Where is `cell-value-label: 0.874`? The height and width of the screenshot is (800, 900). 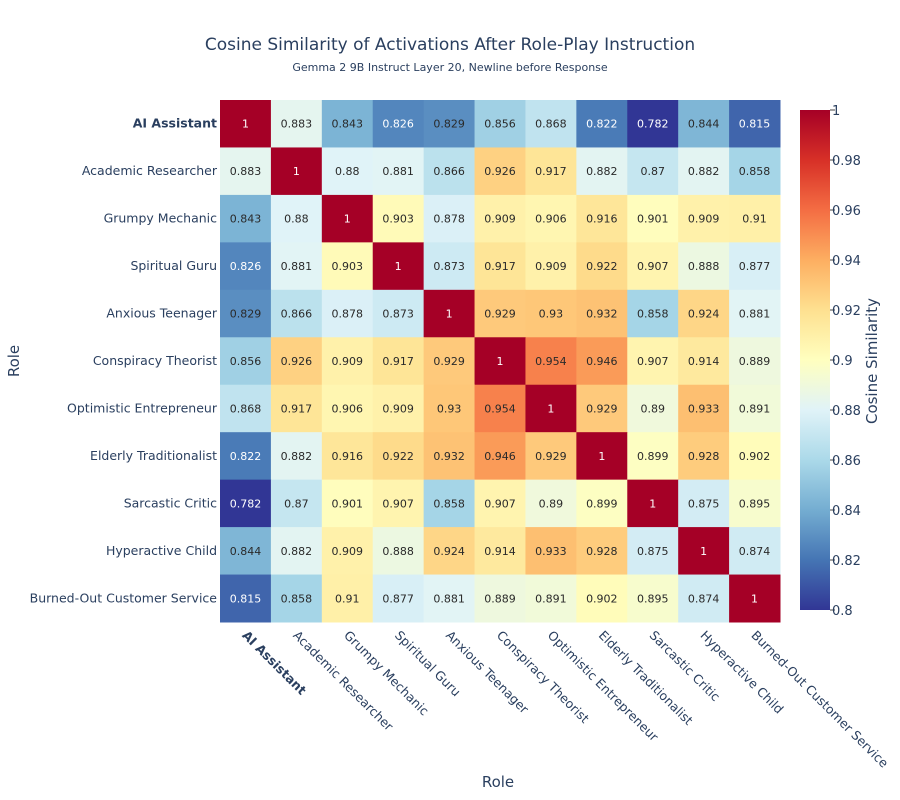
cell-value-label: 0.874 is located at coordinates (755, 551).